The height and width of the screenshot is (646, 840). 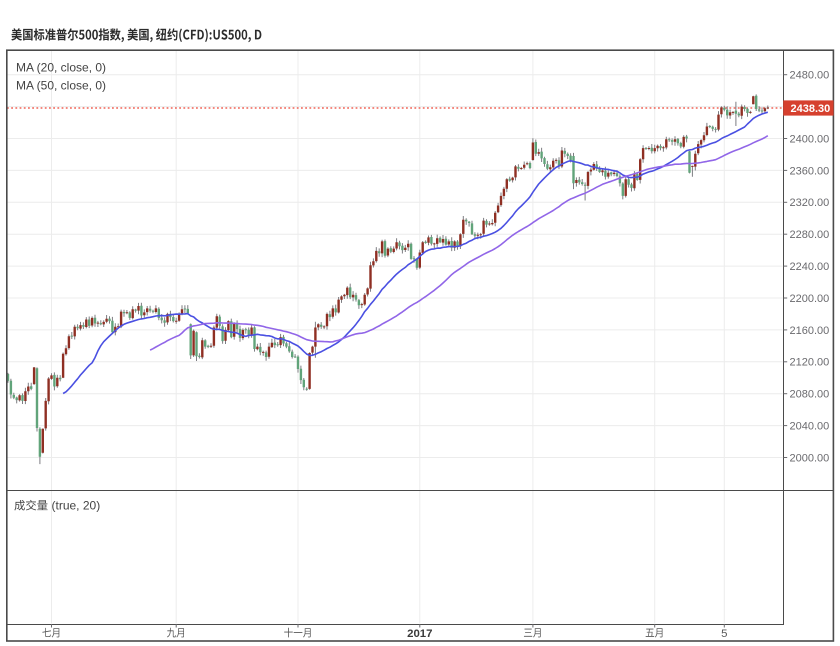 What do you see at coordinates (810, 76) in the screenshot?
I see `svg-text: 2480.00` at bounding box center [810, 76].